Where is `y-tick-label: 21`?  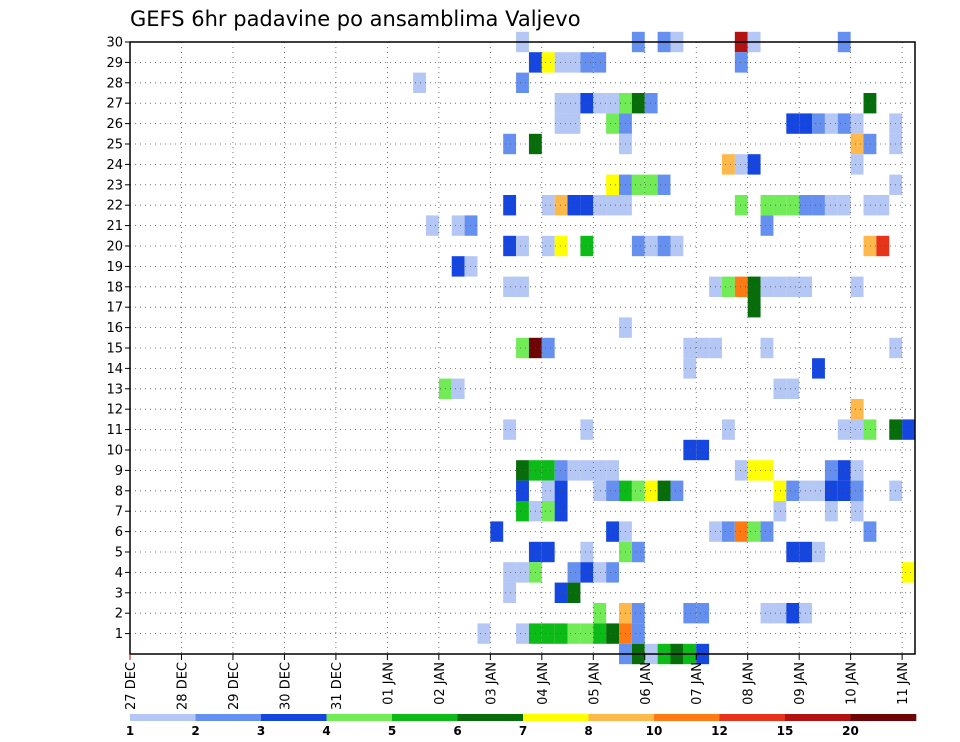 y-tick-label: 21 is located at coordinates (114, 226).